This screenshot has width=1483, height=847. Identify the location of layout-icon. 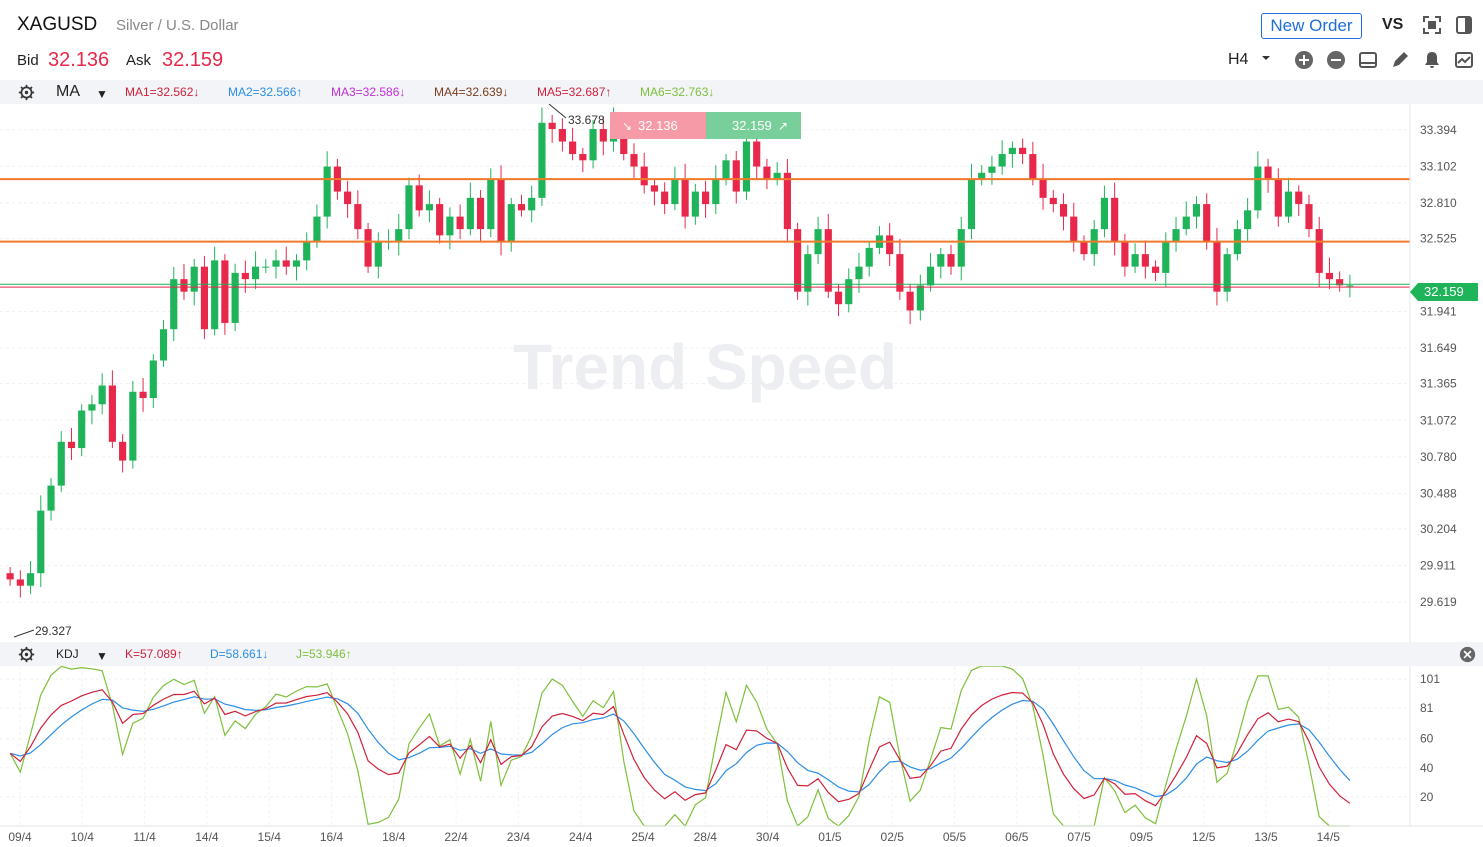
(1368, 60).